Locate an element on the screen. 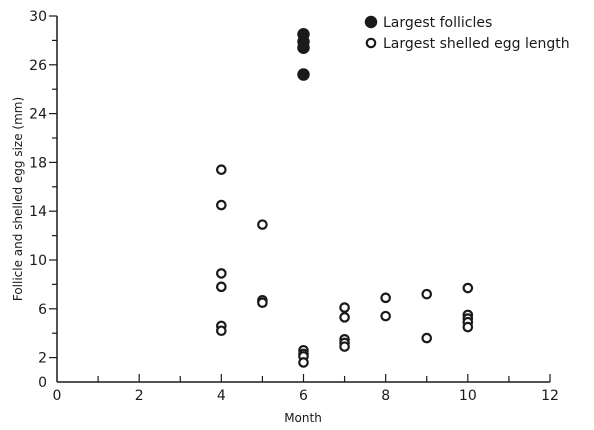  x-tick-label: 2 is located at coordinates (139, 396).